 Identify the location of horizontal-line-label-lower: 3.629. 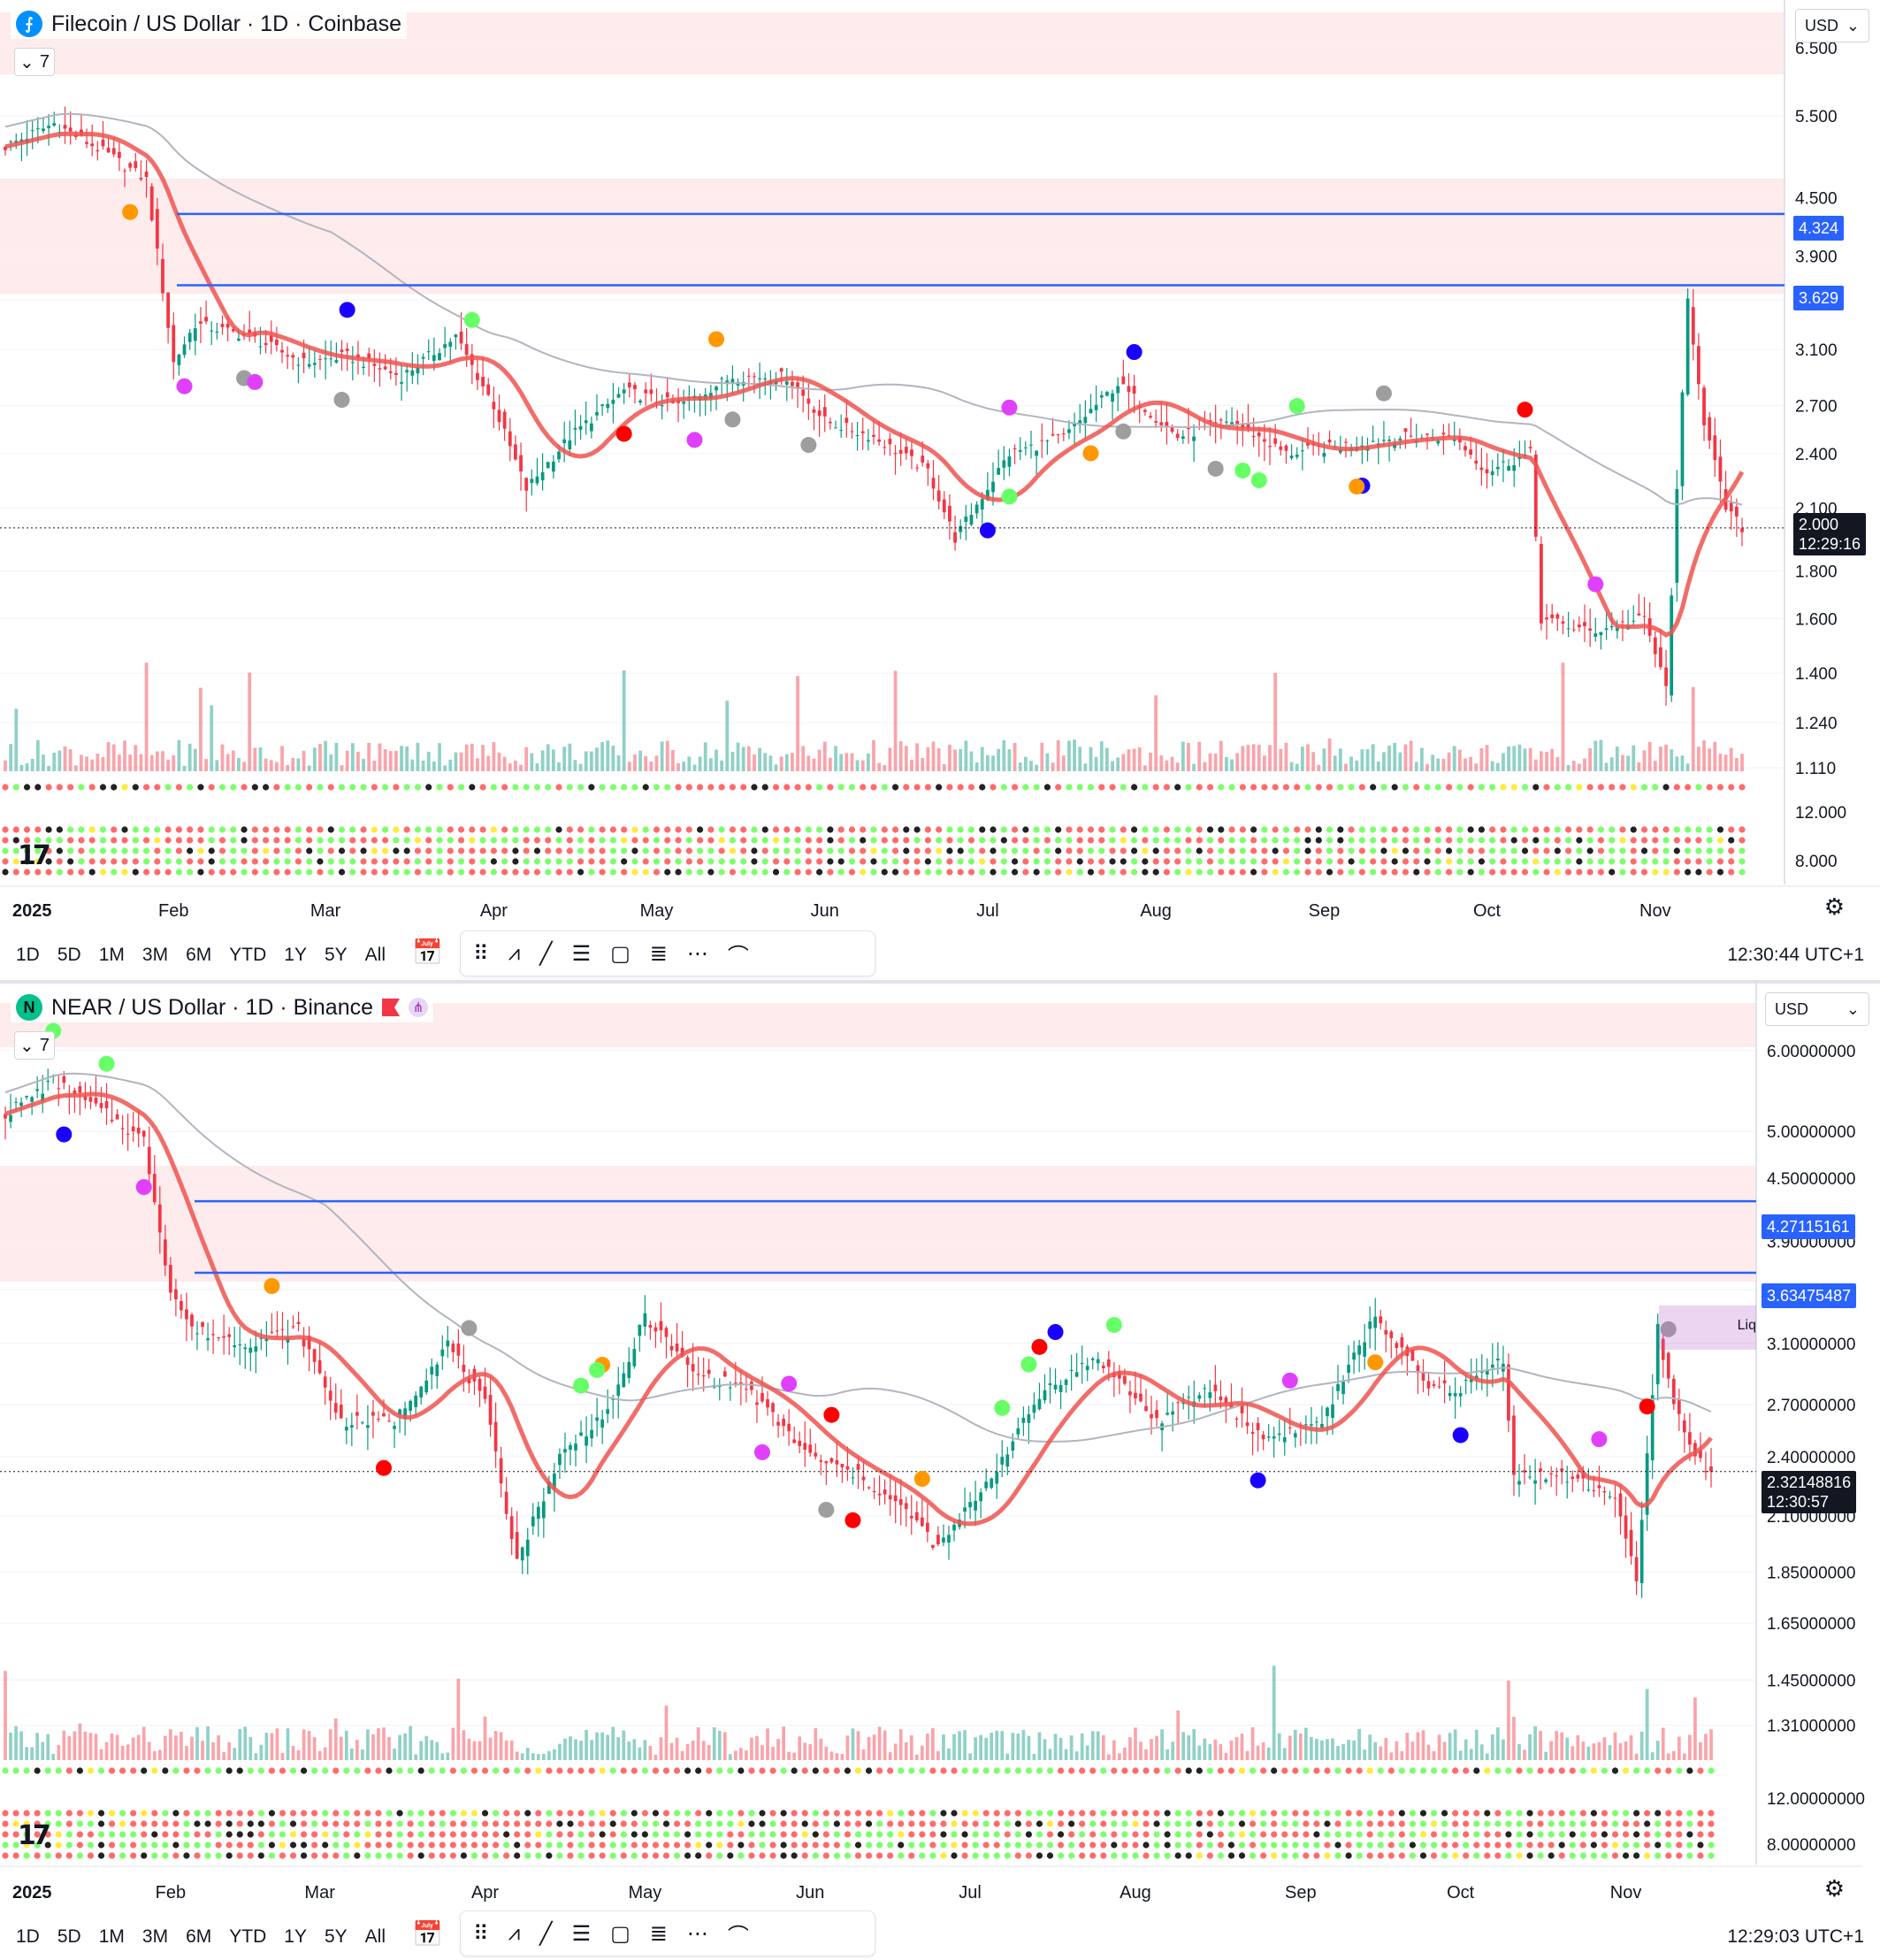
(1819, 298).